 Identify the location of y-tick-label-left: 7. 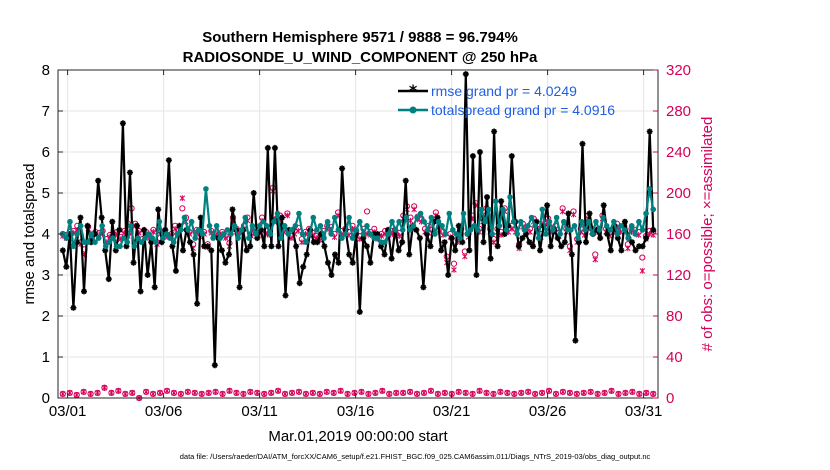
(46, 111).